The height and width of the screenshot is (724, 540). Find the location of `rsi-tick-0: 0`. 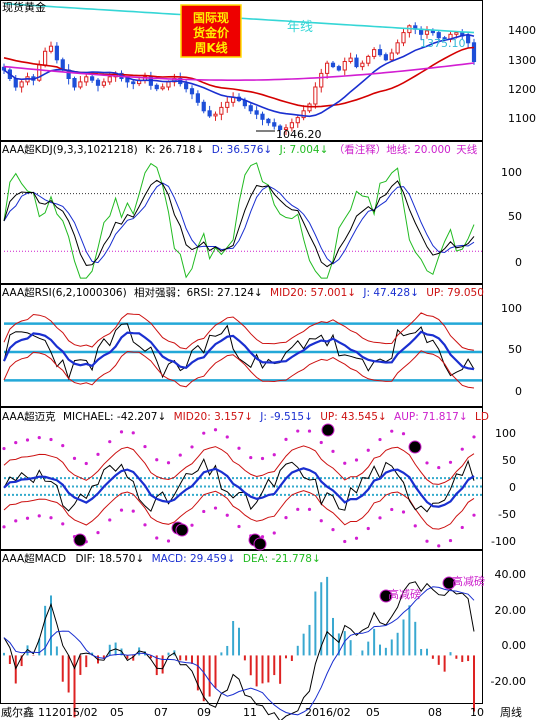

rsi-tick-0: 0 is located at coordinates (518, 391).